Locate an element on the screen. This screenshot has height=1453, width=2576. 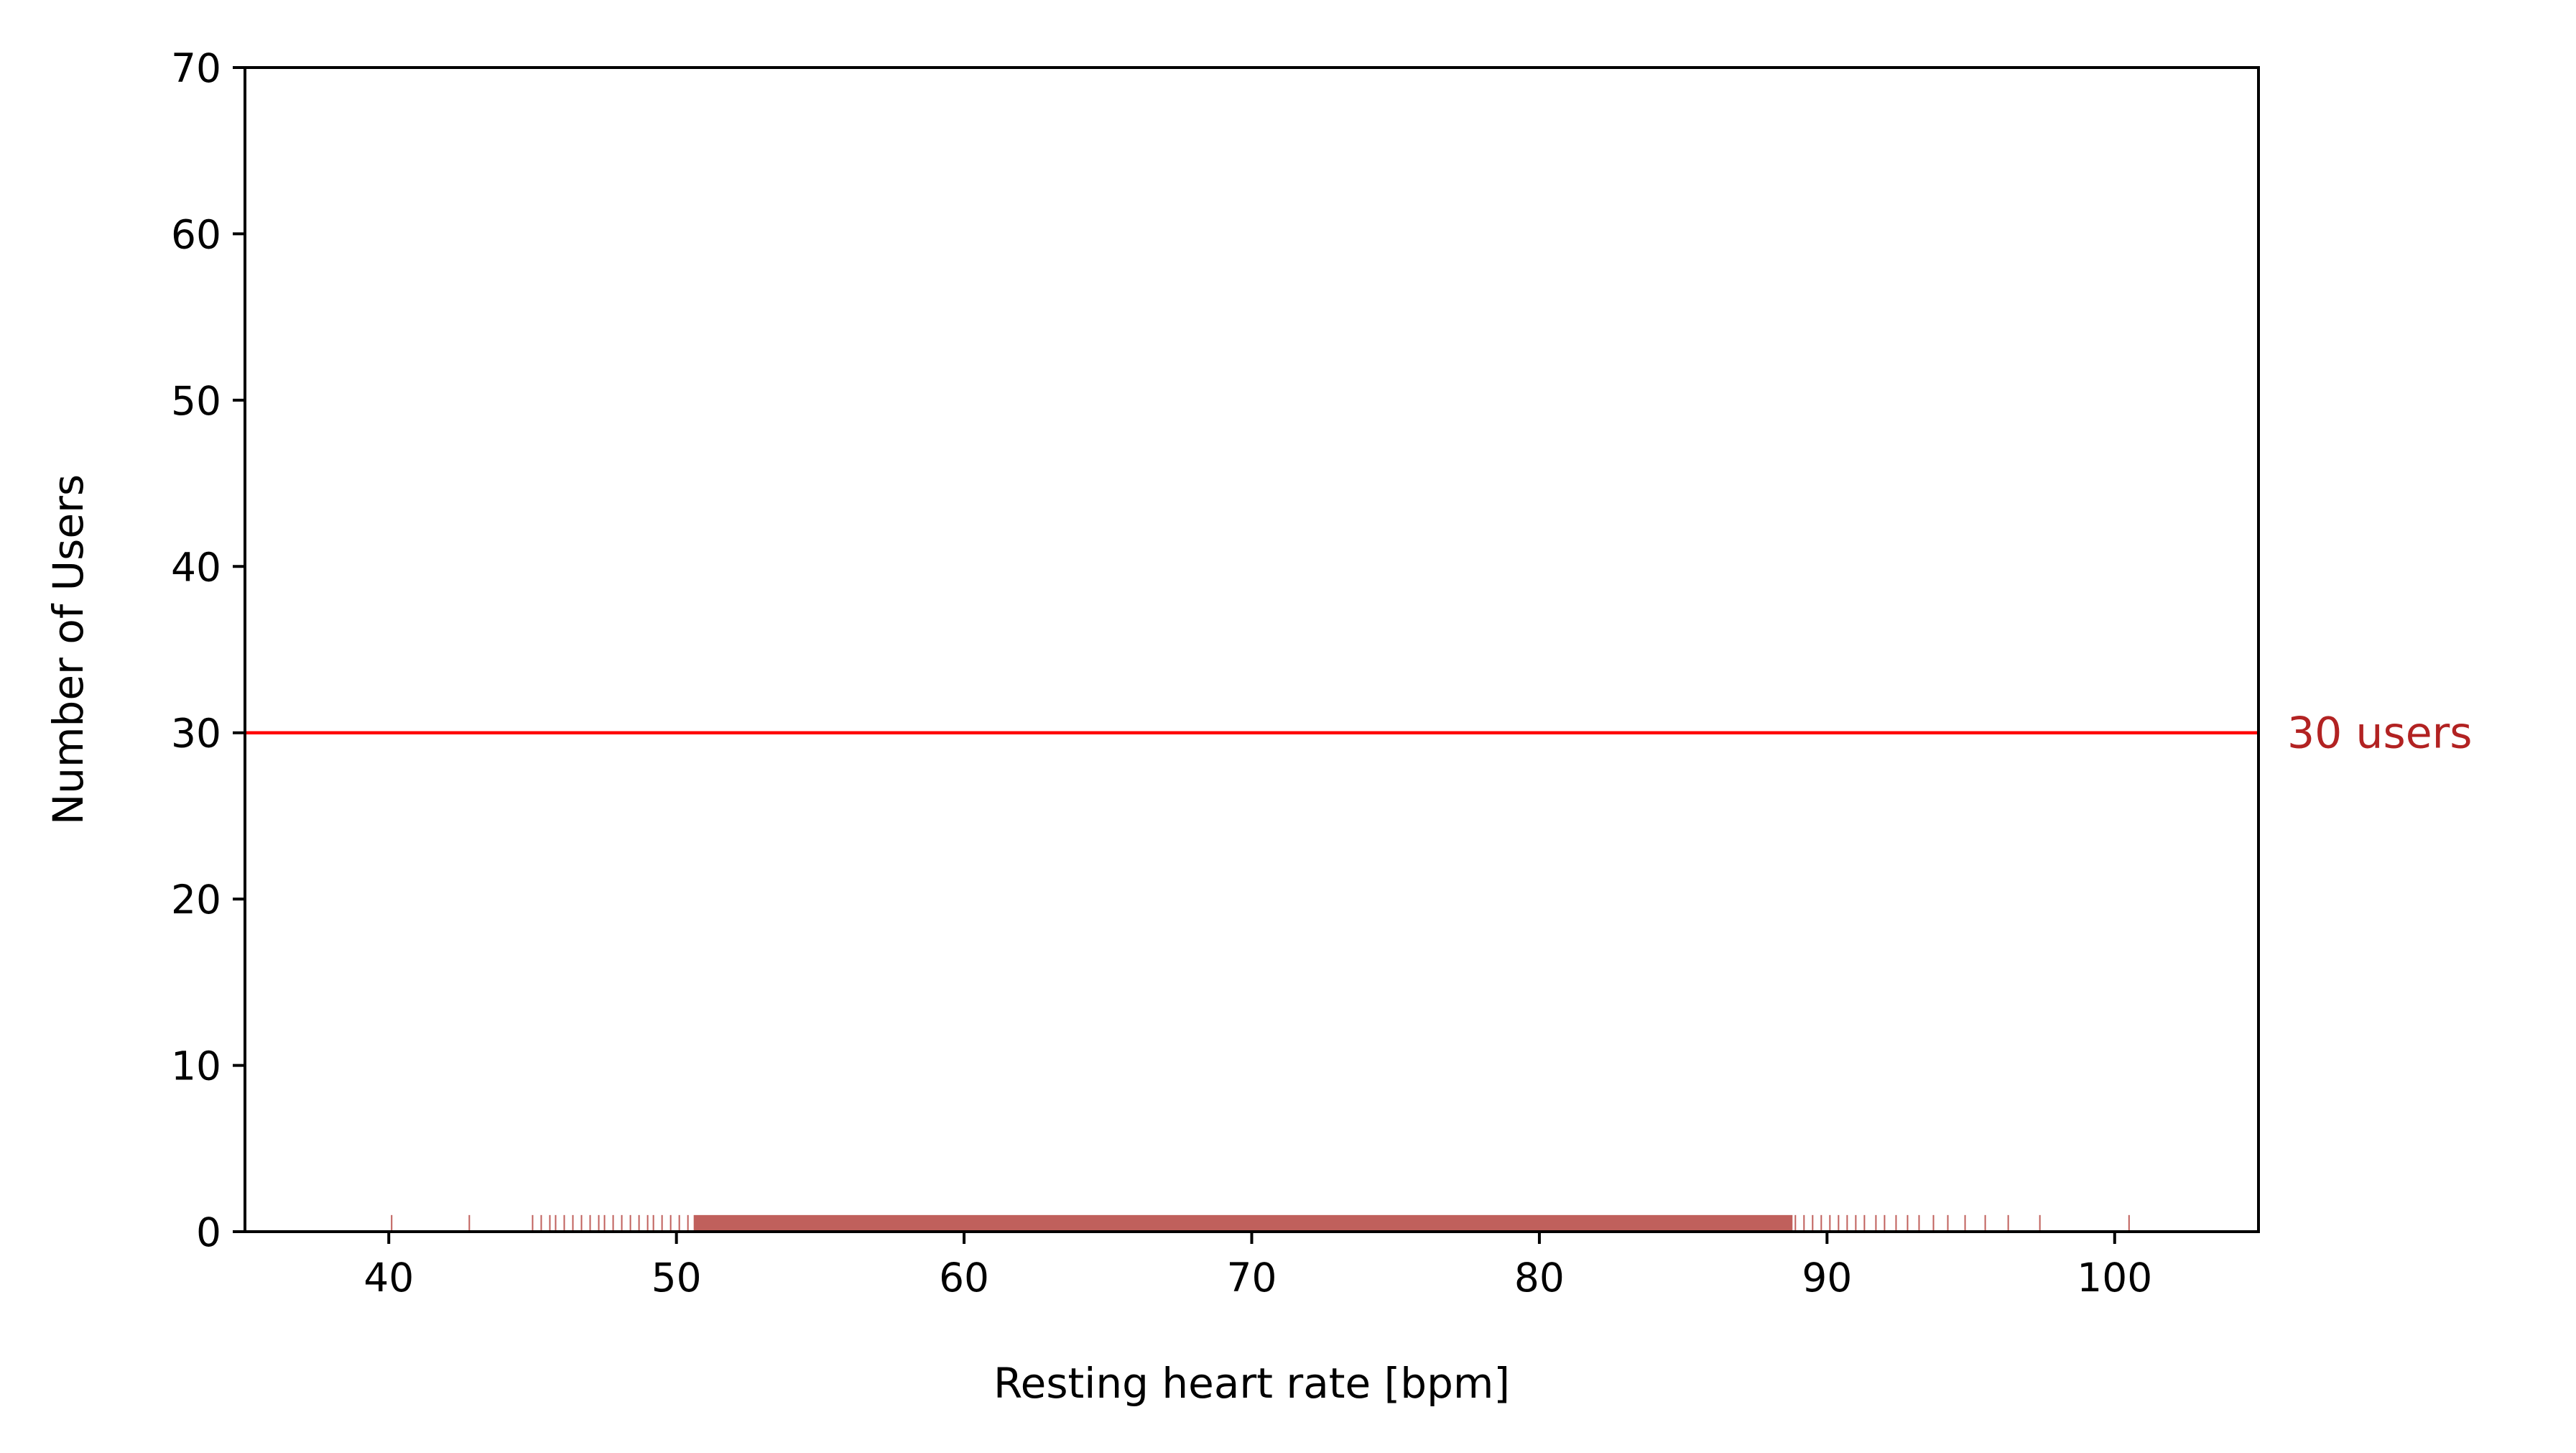
y-tick-label-20: 20 is located at coordinates (196, 900).